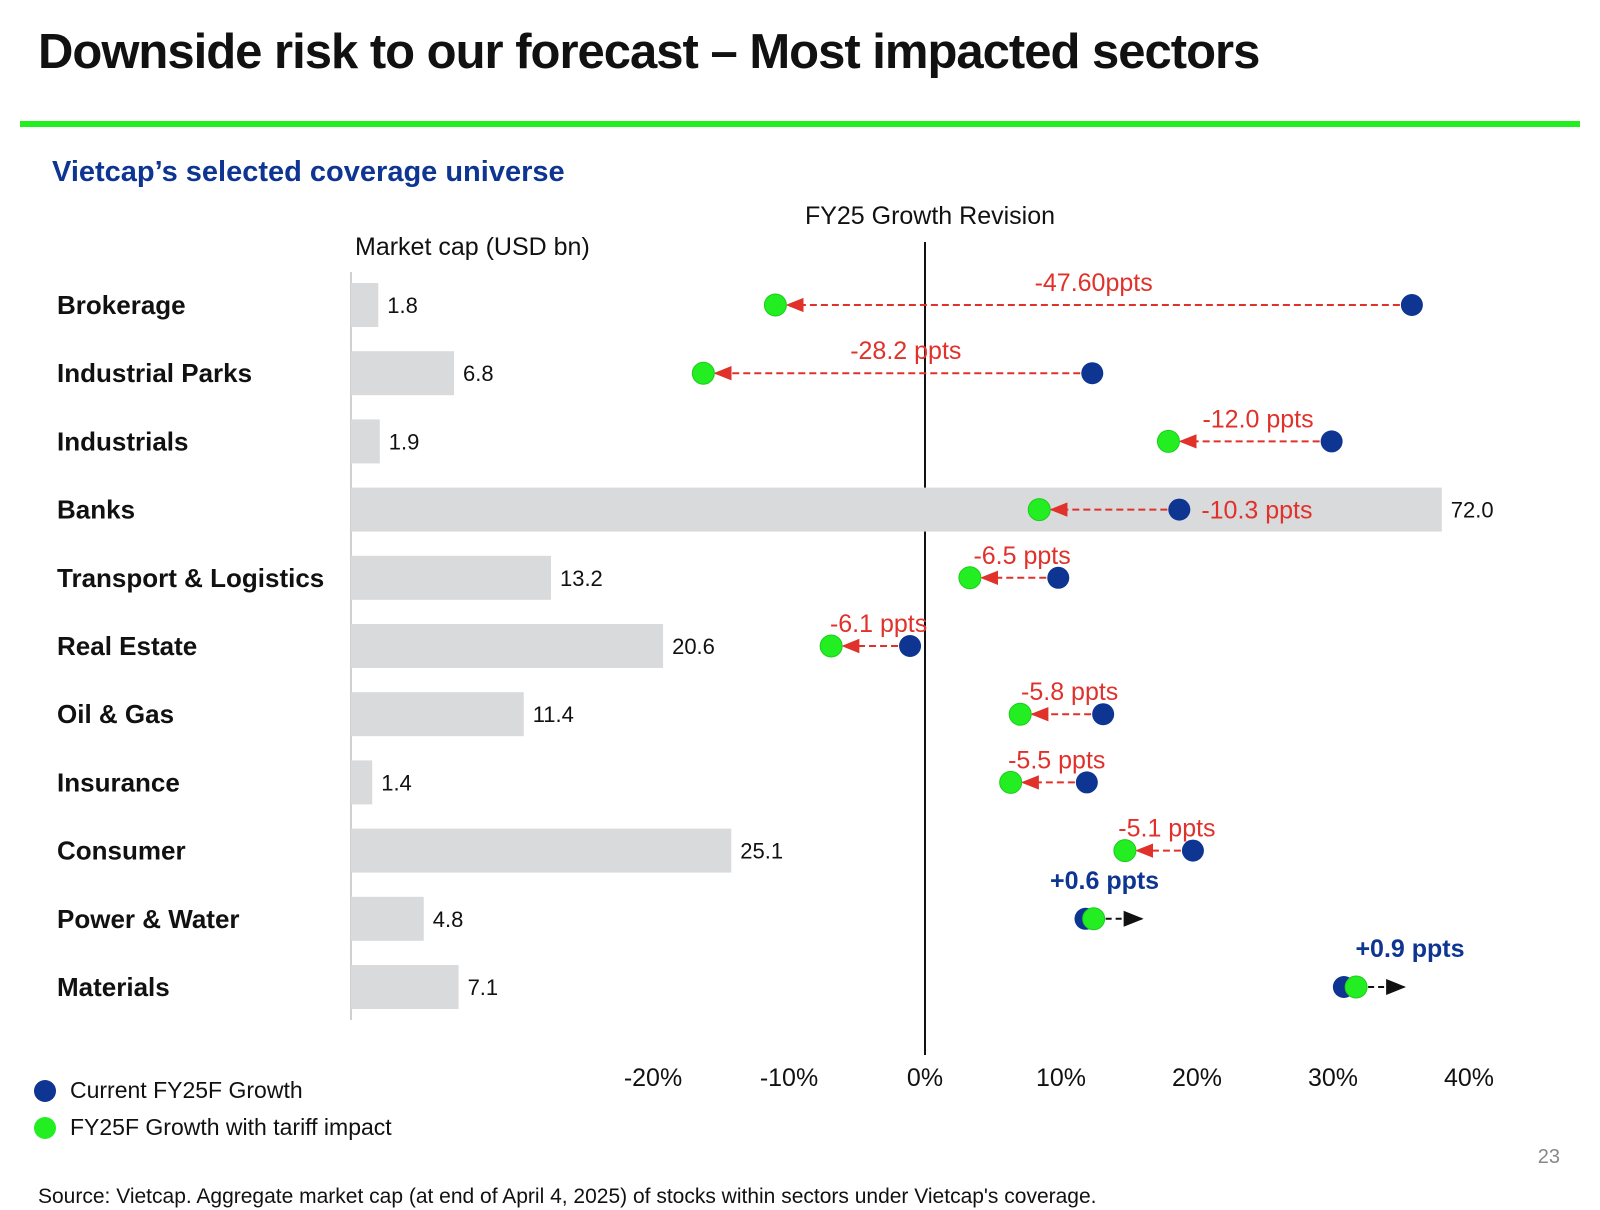  Describe the element at coordinates (115, 714) in the screenshot. I see `category-label-oil-gas: Oil & Gas` at that location.